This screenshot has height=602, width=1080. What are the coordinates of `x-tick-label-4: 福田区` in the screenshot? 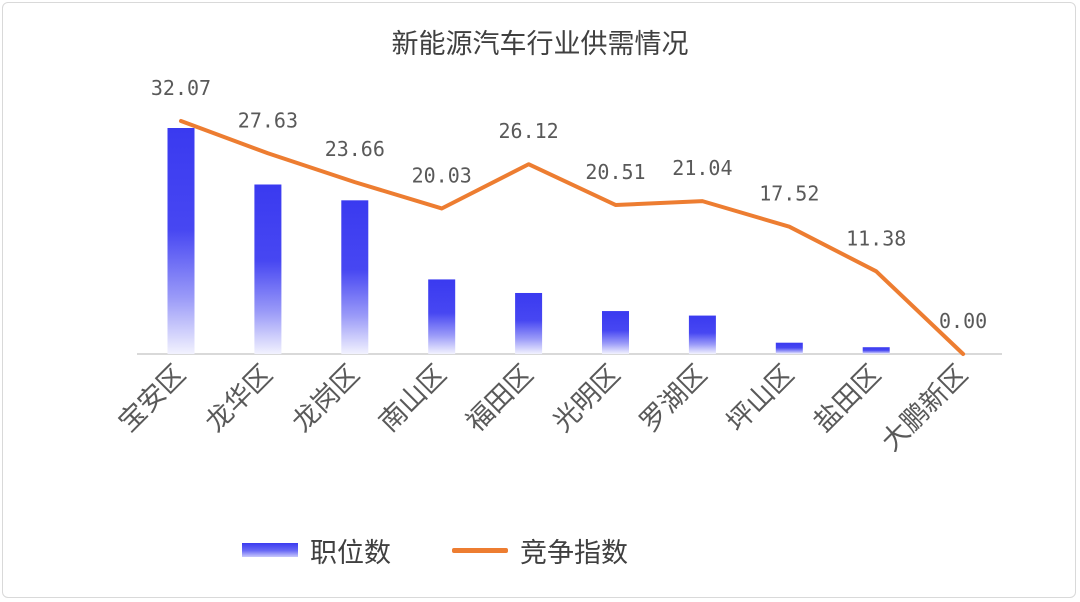 It's located at (499, 398).